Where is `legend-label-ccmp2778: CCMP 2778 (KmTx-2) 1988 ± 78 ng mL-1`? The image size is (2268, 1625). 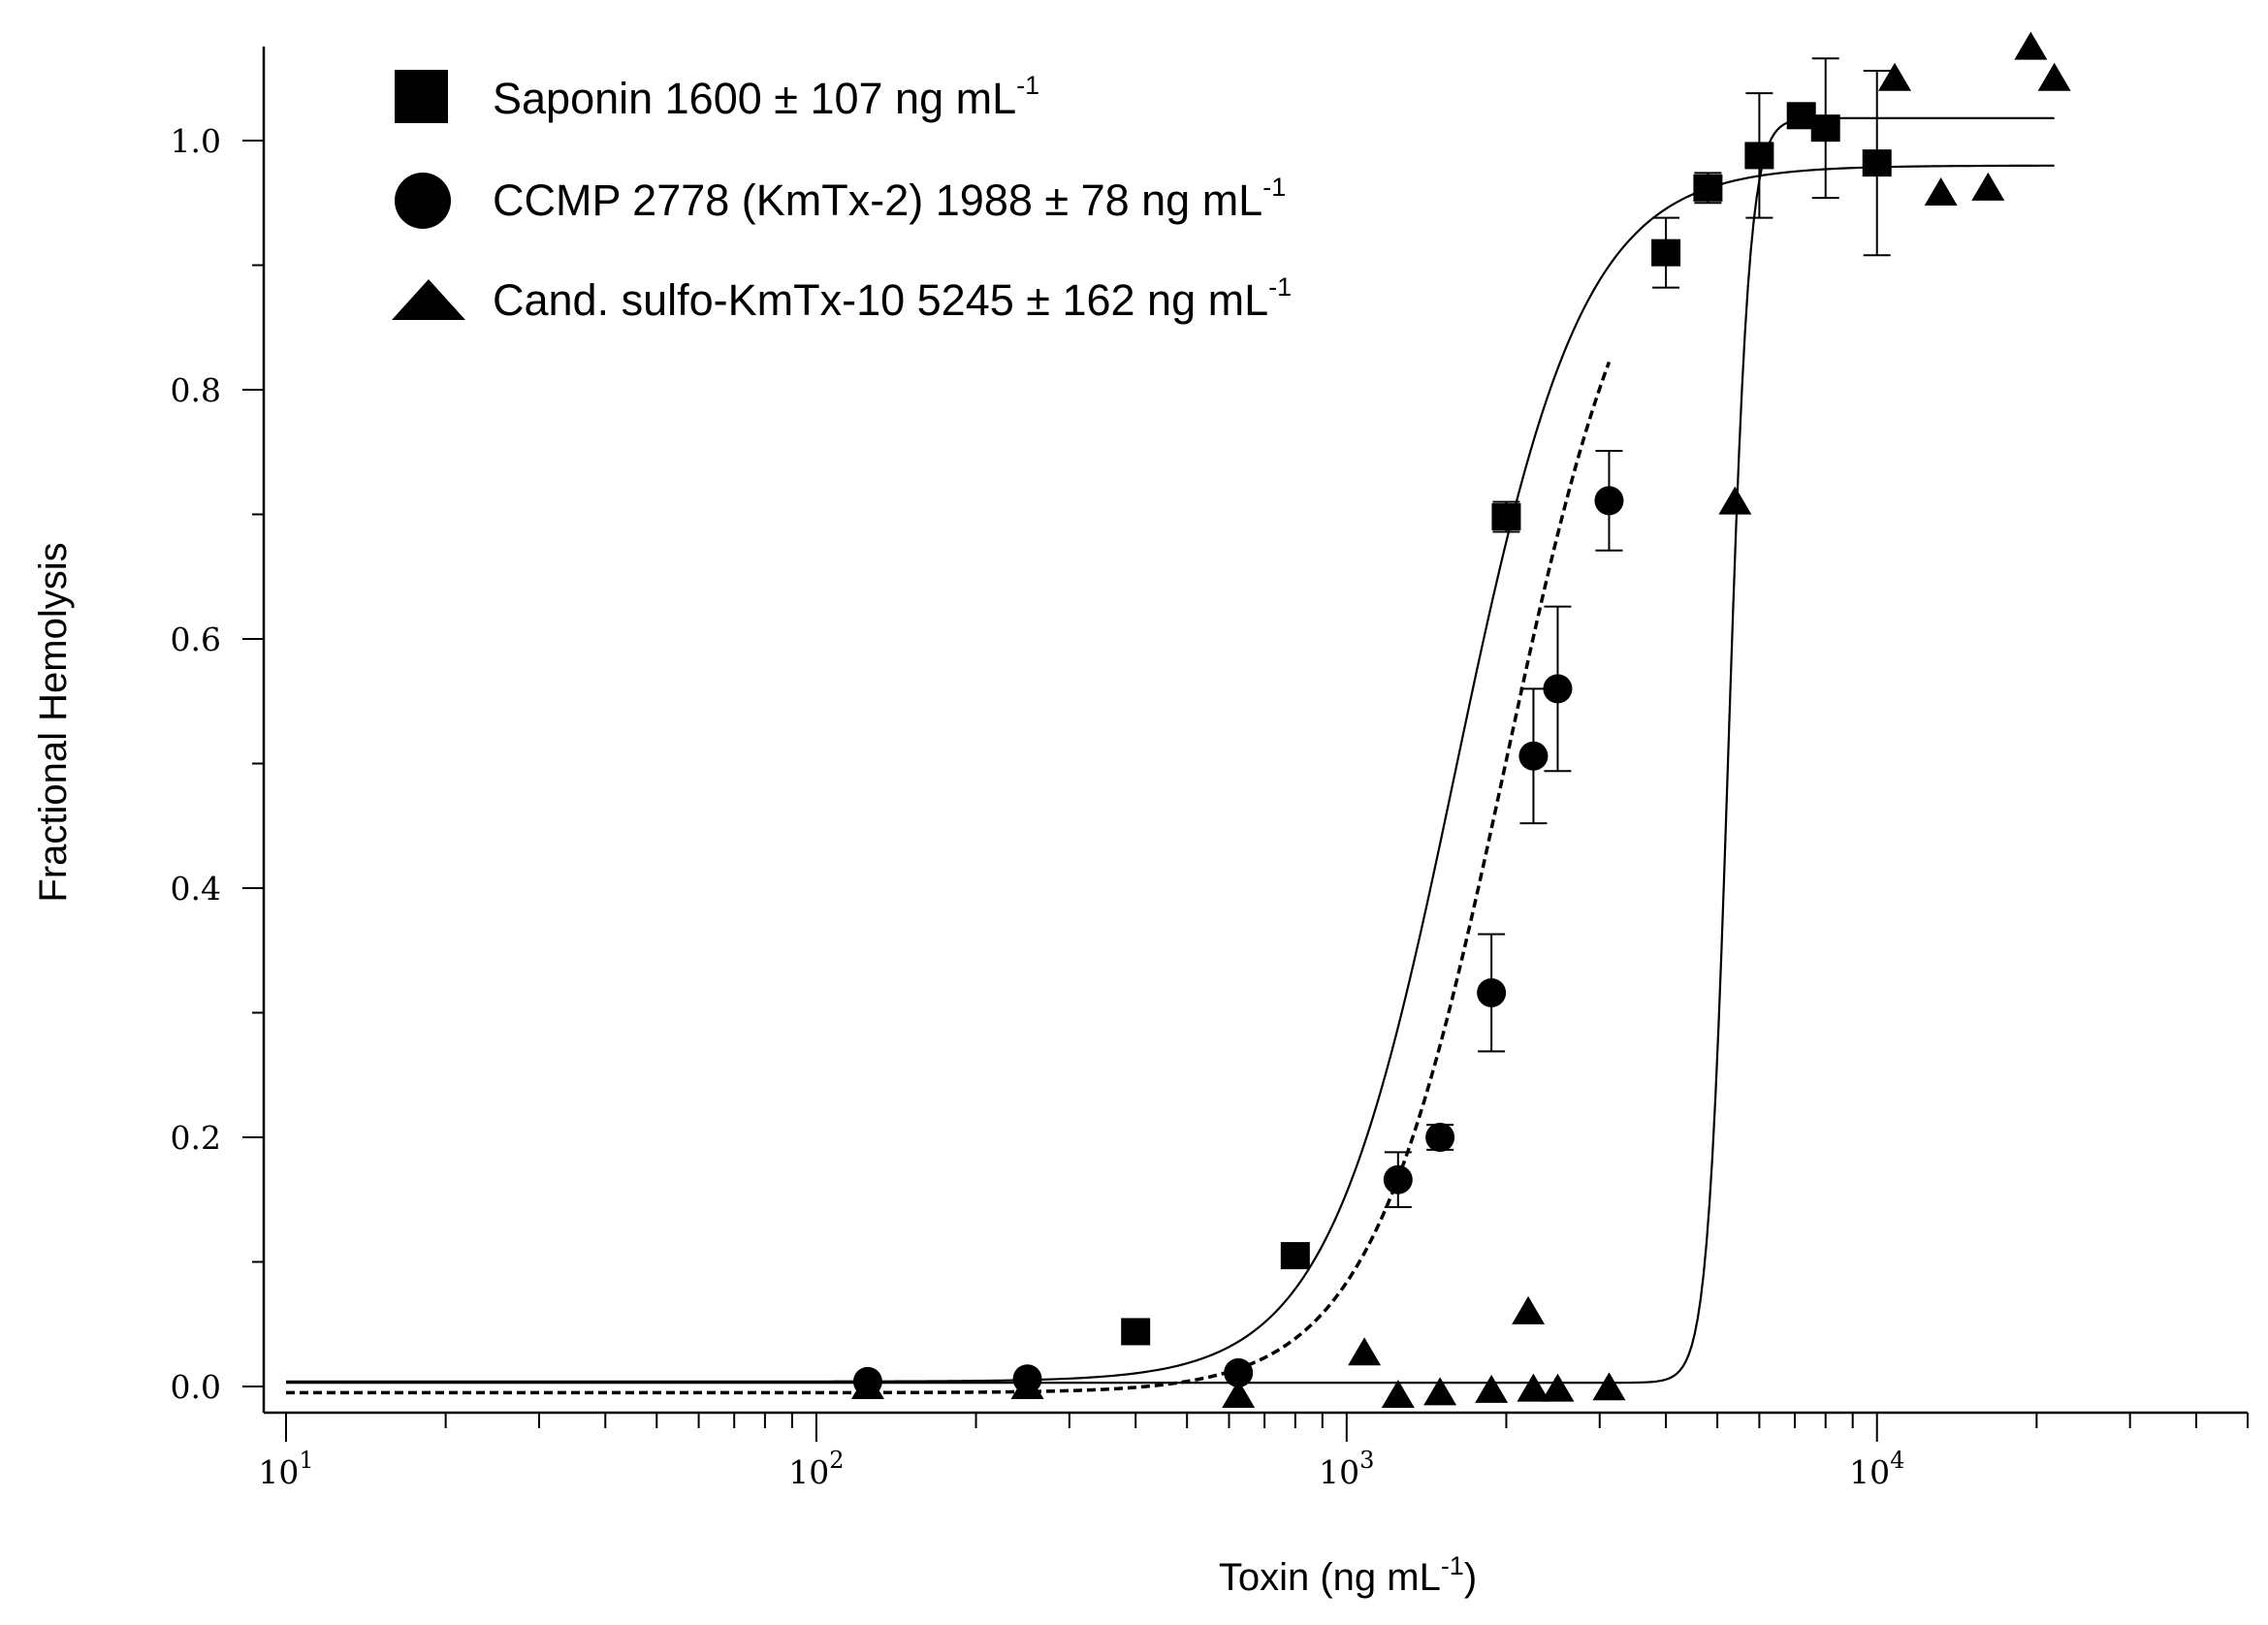
legend-label-ccmp2778: CCMP 2778 (KmTx-2) 1988 ± 78 ng mL-1 is located at coordinates (889, 199).